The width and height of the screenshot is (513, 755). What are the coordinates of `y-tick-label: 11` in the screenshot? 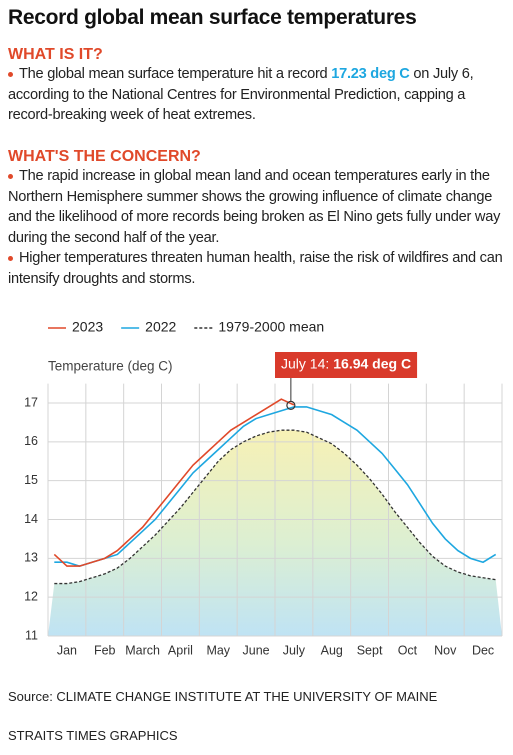 It's located at (31, 635).